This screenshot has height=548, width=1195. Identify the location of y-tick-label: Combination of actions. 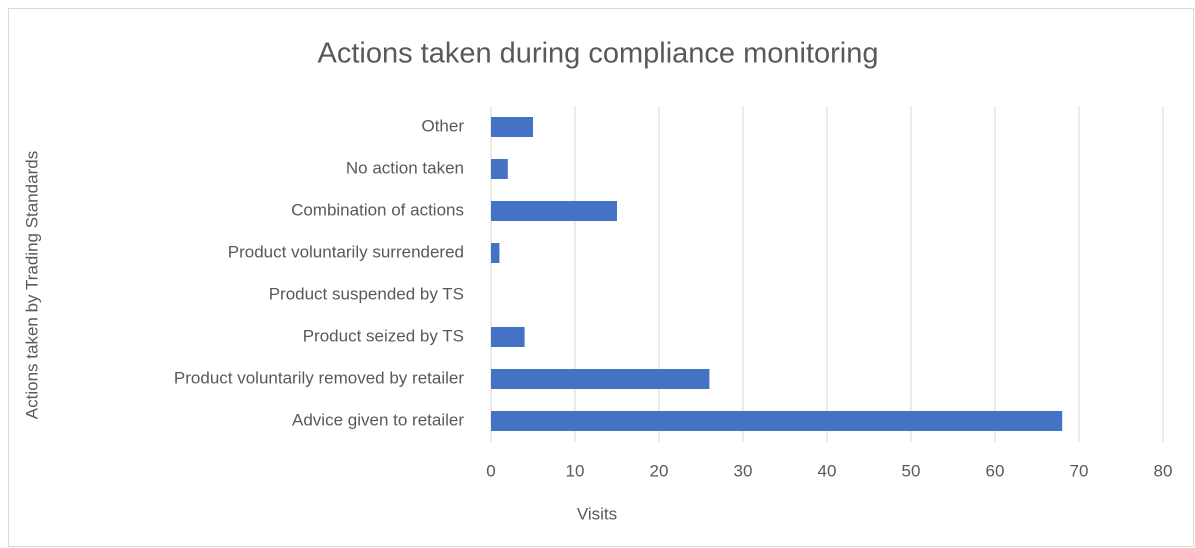
(377, 209).